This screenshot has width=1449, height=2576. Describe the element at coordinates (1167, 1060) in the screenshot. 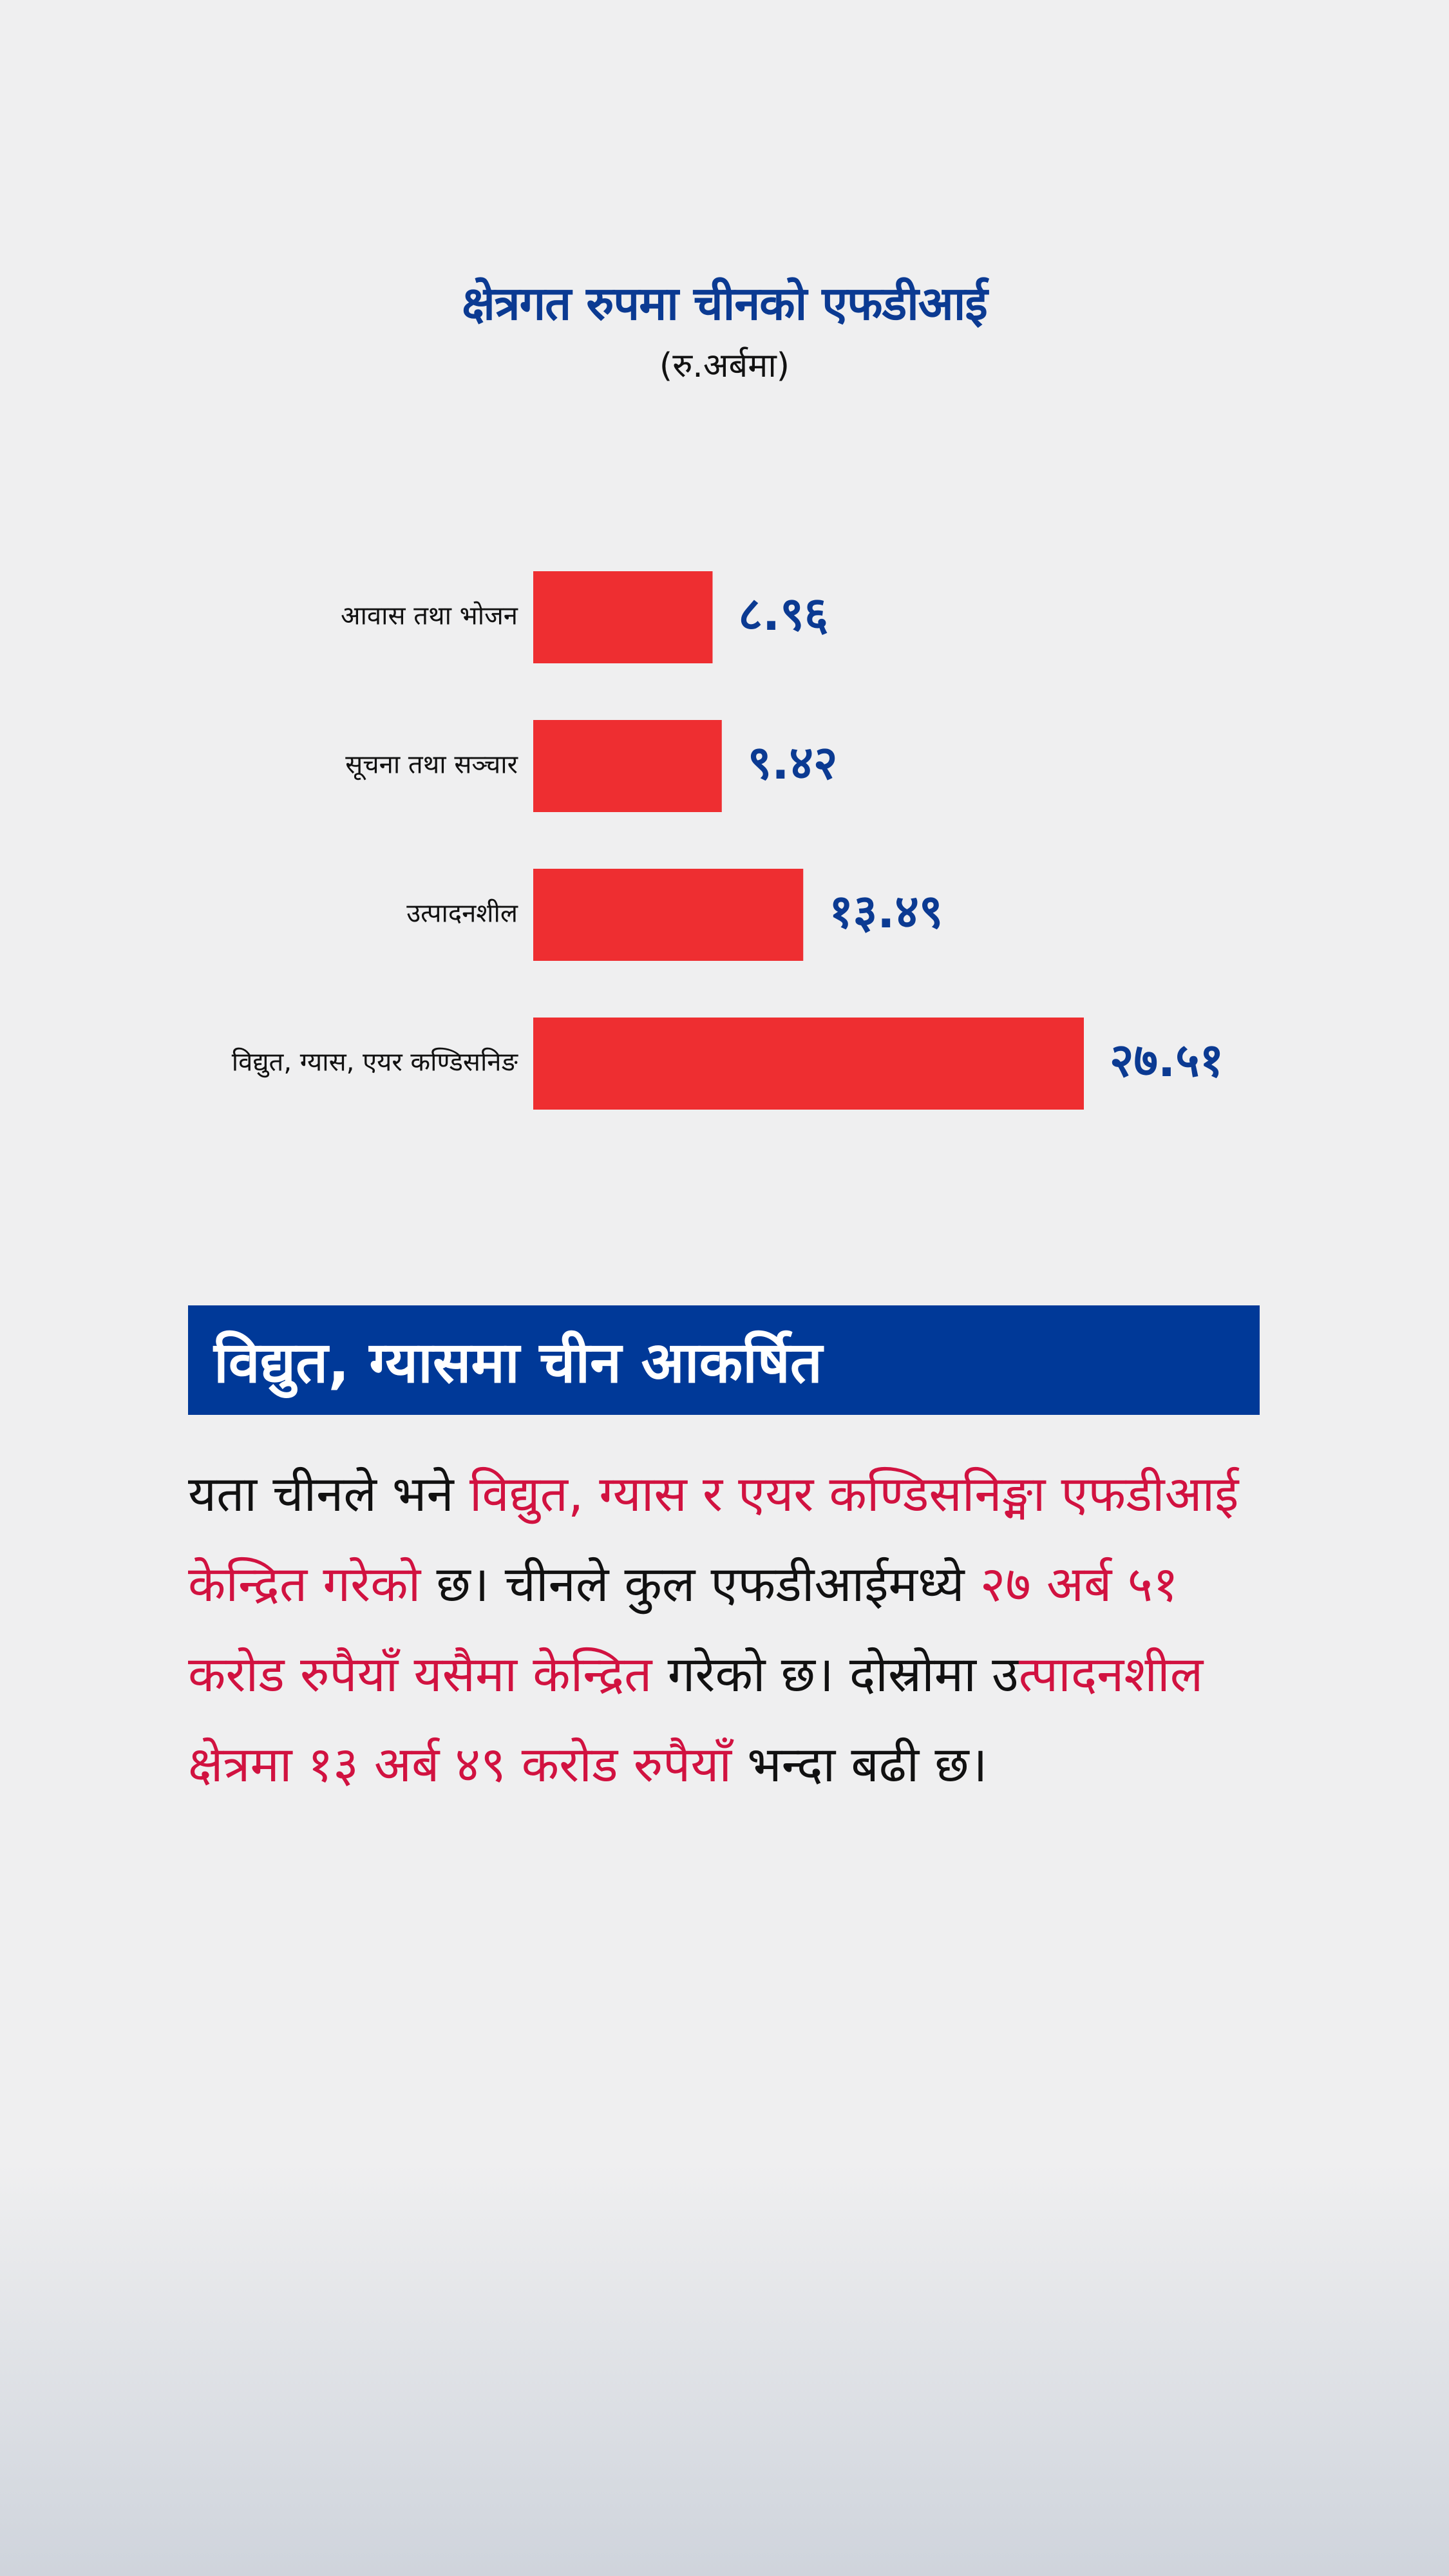

I see `data-label: २७.५१` at that location.